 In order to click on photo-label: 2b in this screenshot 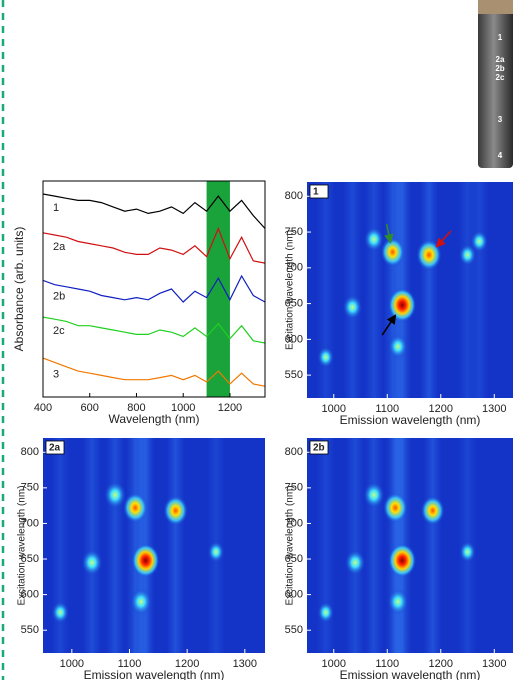, I will do `click(499, 68)`.